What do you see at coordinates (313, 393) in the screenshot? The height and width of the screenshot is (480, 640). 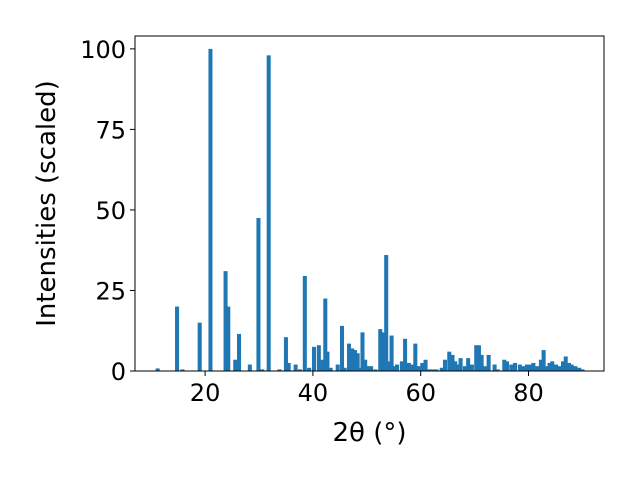 I see `x-tick-label: 40` at bounding box center [313, 393].